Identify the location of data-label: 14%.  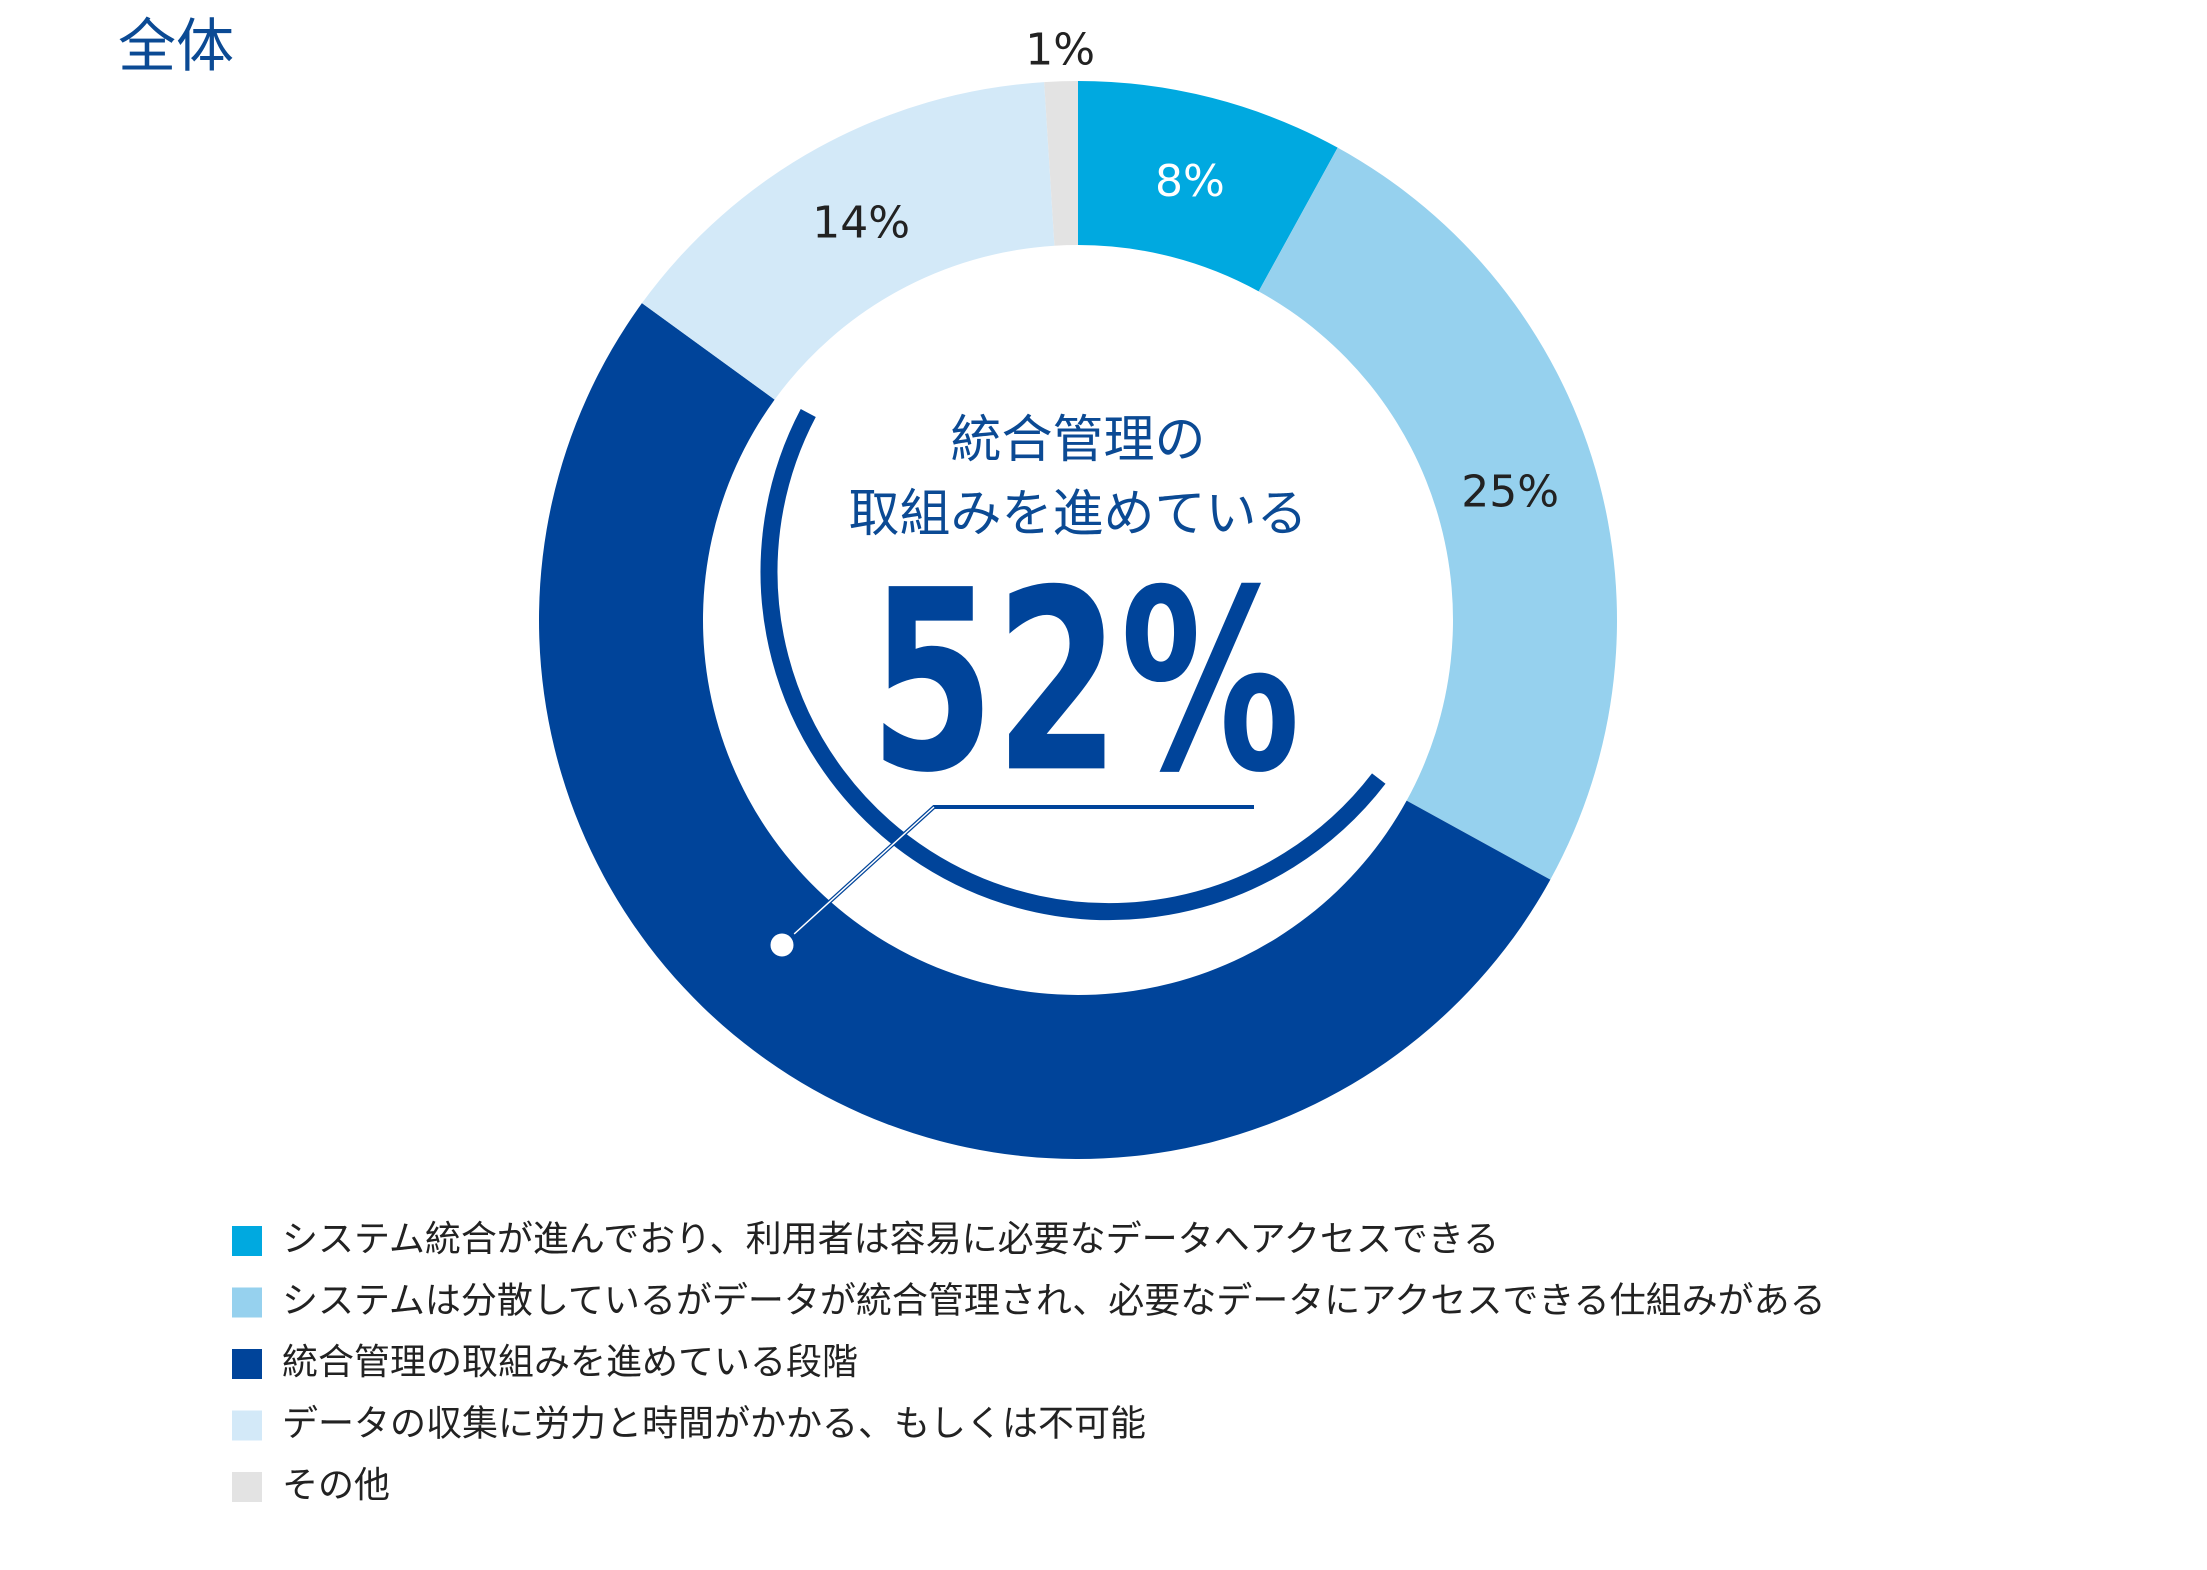
(861, 223).